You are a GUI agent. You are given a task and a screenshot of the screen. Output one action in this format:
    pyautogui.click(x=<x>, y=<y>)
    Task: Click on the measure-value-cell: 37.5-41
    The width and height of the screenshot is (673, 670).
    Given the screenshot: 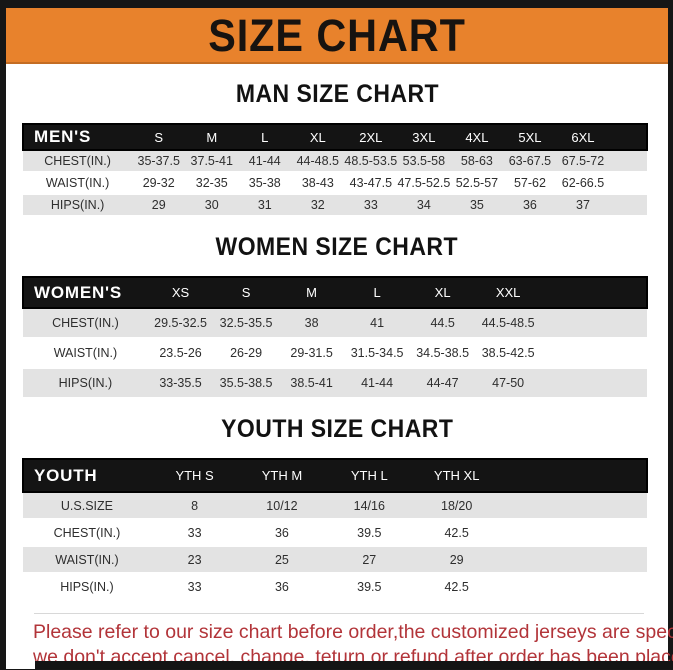 What is the action you would take?
    pyautogui.click(x=212, y=161)
    